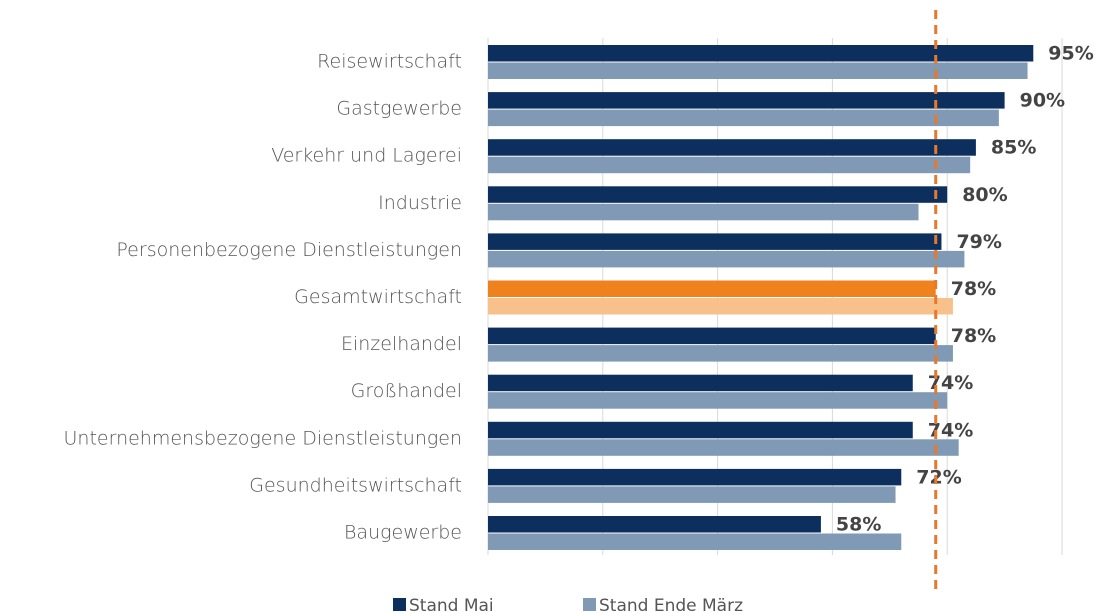 The image size is (1097, 613). I want to click on legend-label: Stand Mai, so click(451, 604).